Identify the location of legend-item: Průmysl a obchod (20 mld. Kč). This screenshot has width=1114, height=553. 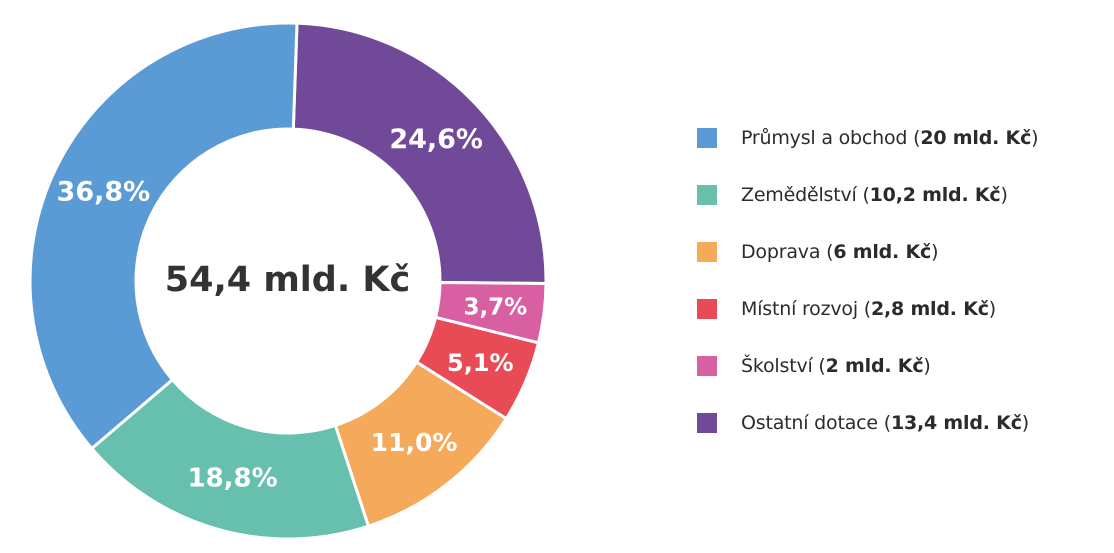
(868, 146).